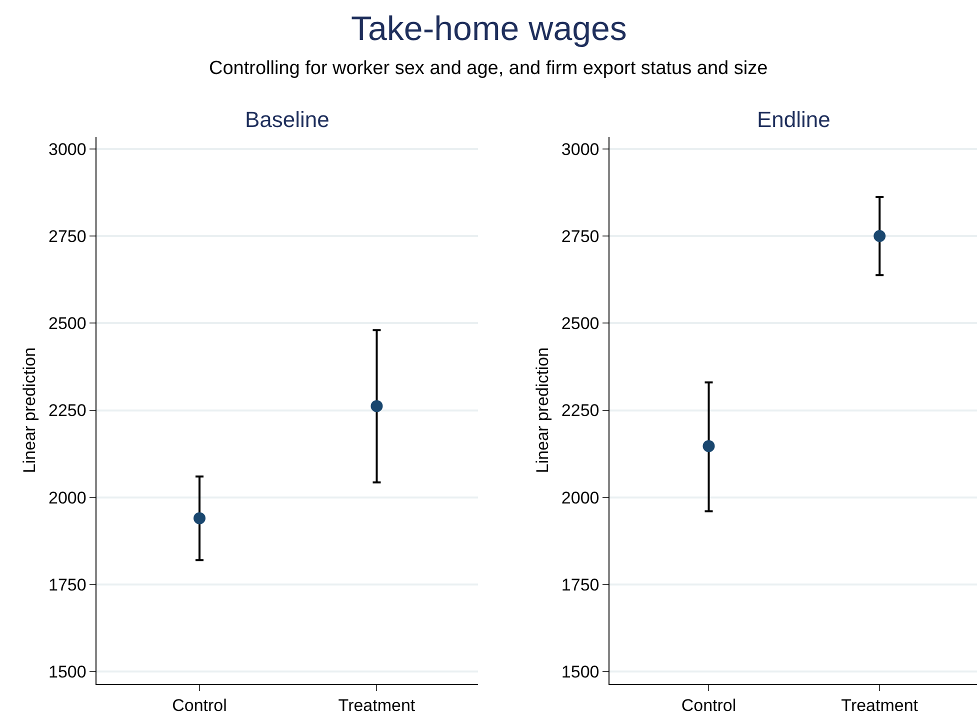 The height and width of the screenshot is (716, 977). I want to click on chart-title: Baseline, so click(287, 119).